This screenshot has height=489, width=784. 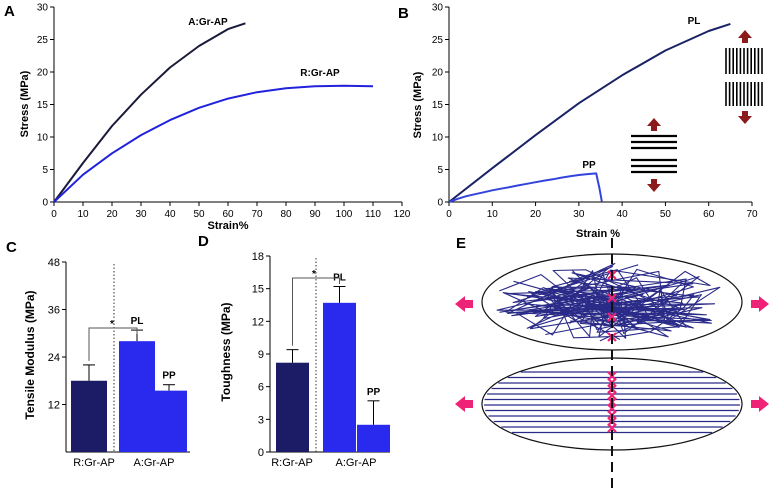 What do you see at coordinates (25, 103) in the screenshot?
I see `a-ylabel: Stress (MPa)` at bounding box center [25, 103].